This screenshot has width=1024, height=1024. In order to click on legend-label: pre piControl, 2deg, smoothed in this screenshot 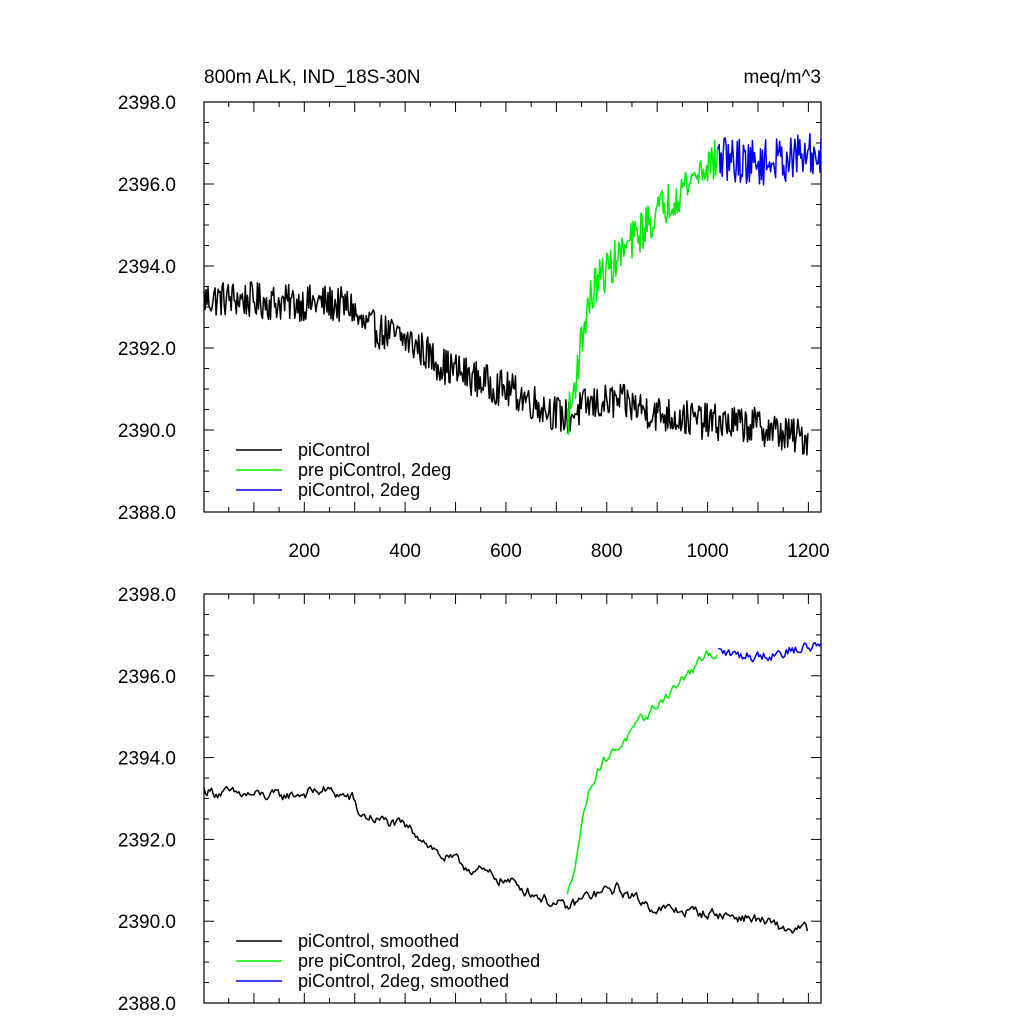, I will do `click(419, 961)`.